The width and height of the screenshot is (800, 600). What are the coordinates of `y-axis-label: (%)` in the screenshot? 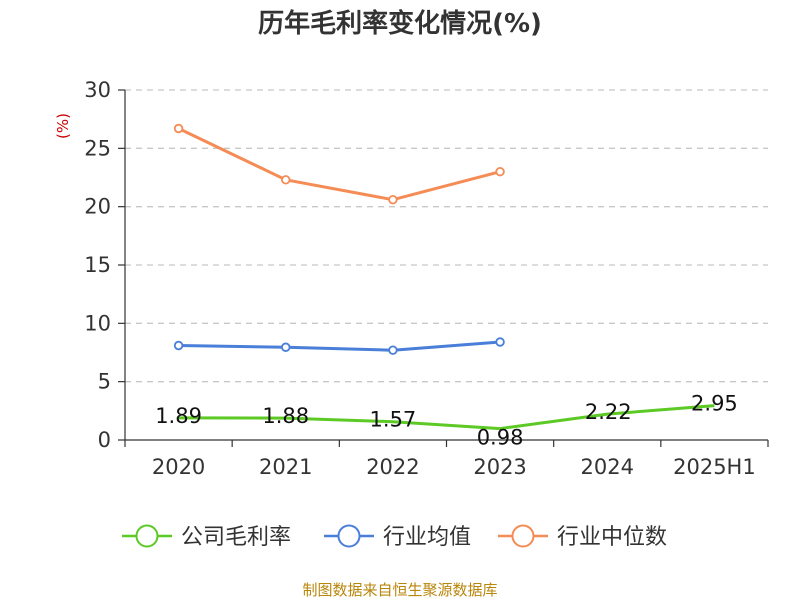 It's located at (63, 126).